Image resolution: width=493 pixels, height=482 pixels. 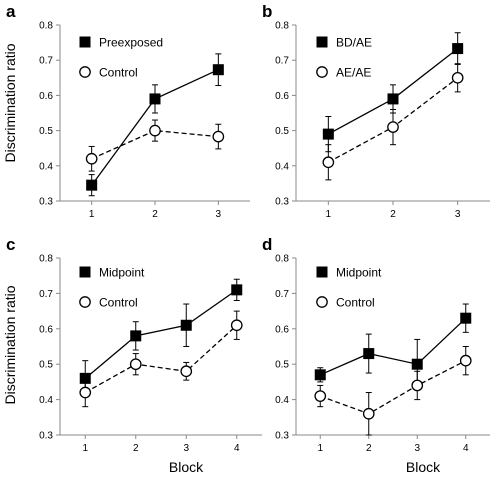 I want to click on legend-label: BD/AE, so click(x=354, y=43).